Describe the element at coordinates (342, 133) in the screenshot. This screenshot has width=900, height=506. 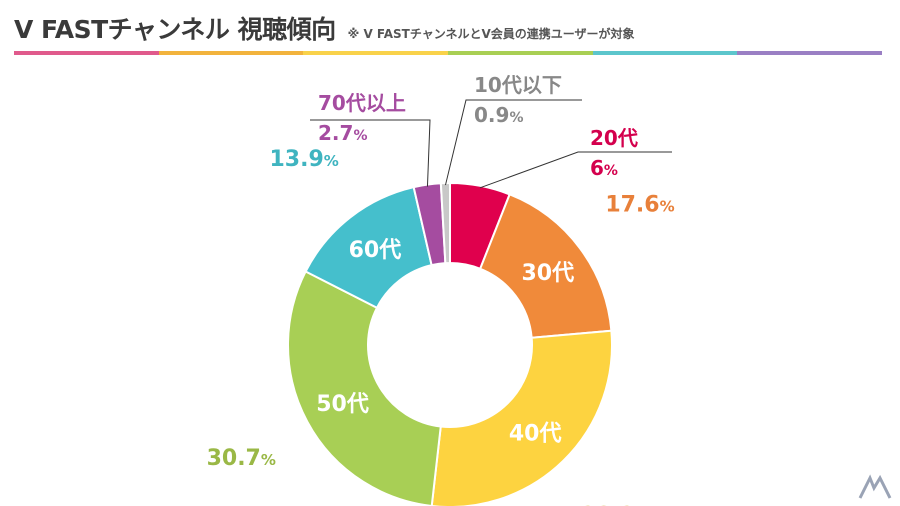
I see `svg-text: 2.7%` at that location.